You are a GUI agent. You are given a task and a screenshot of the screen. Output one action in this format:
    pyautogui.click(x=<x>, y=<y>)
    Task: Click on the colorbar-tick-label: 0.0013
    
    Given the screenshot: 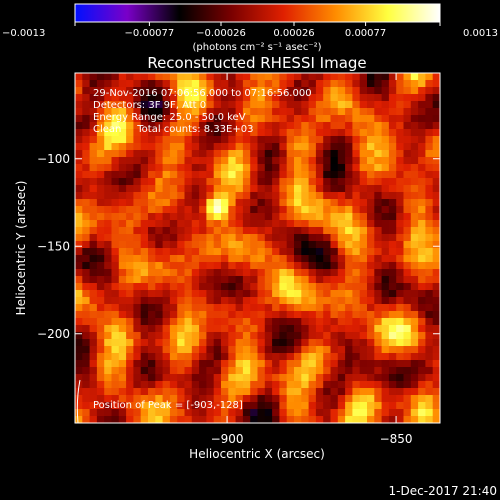 What is the action you would take?
    pyautogui.click(x=480, y=33)
    